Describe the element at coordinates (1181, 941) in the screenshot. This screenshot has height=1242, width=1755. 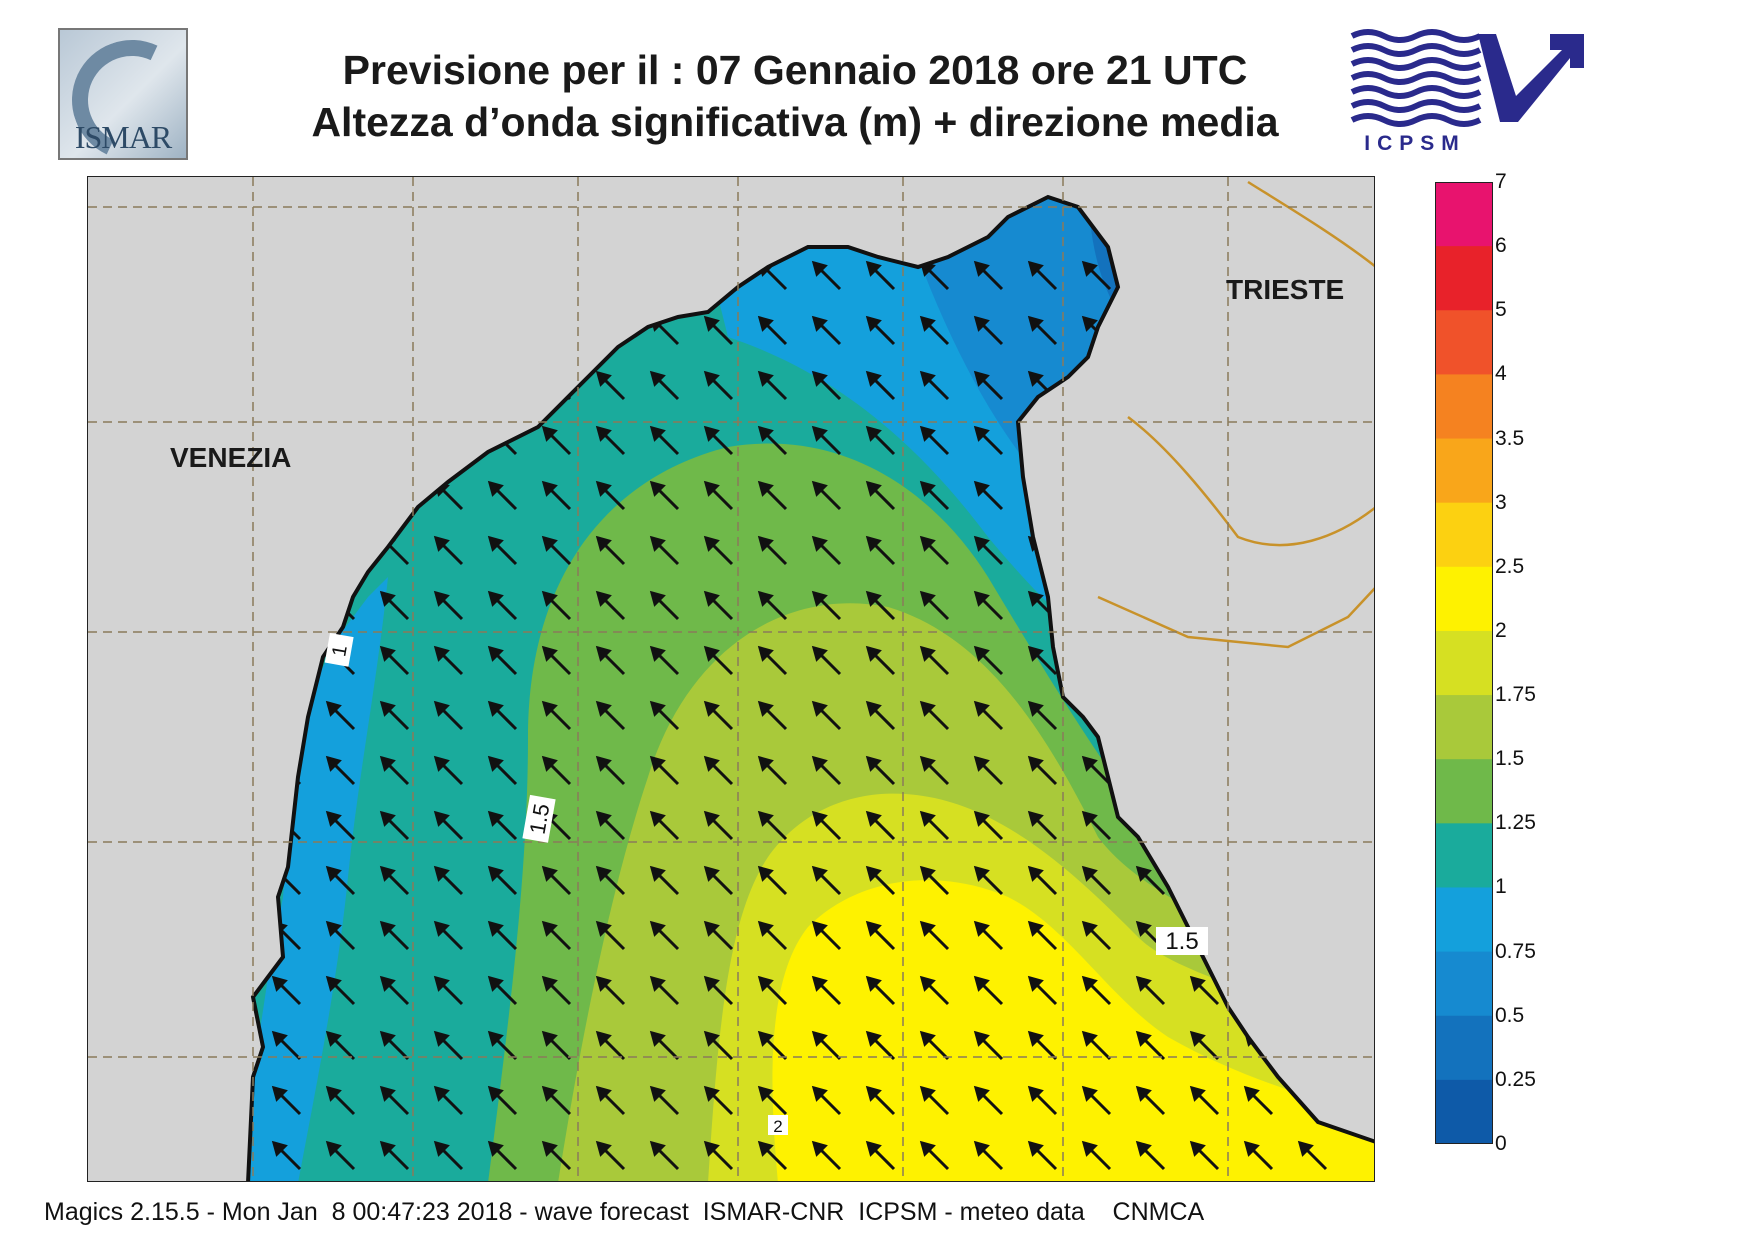
I see `svg-text: 1.5` at that location.